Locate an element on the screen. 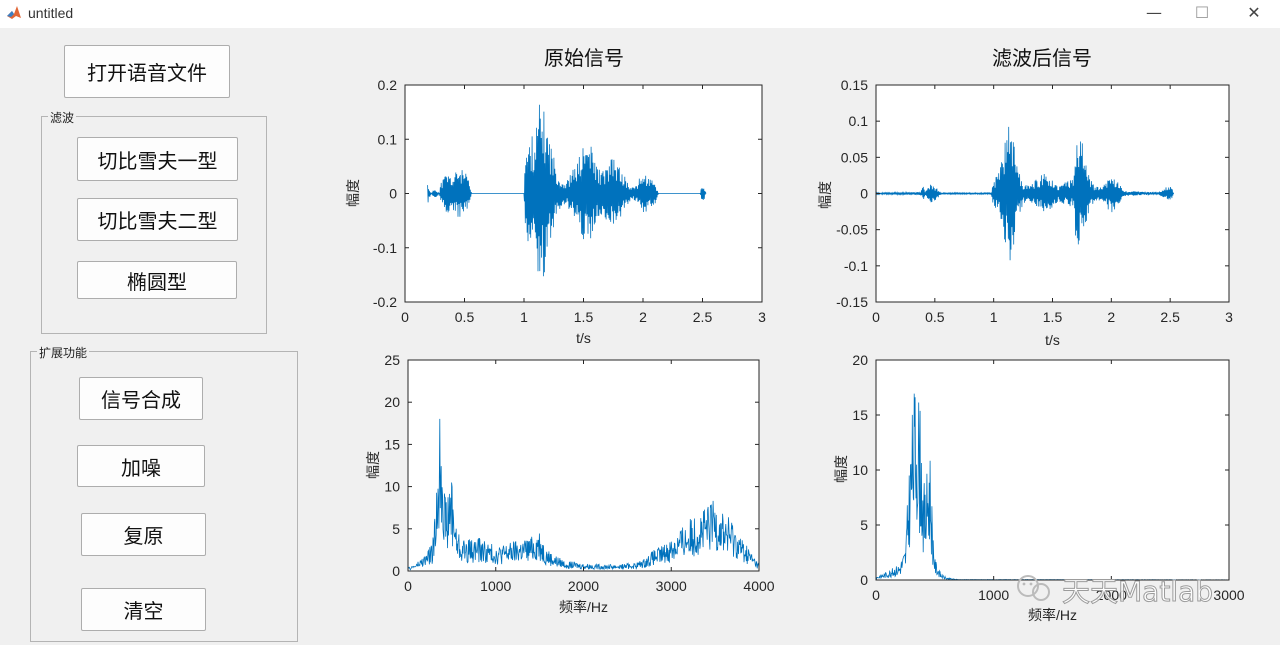  watermark: 天天Matlab is located at coordinates (1129, 587).